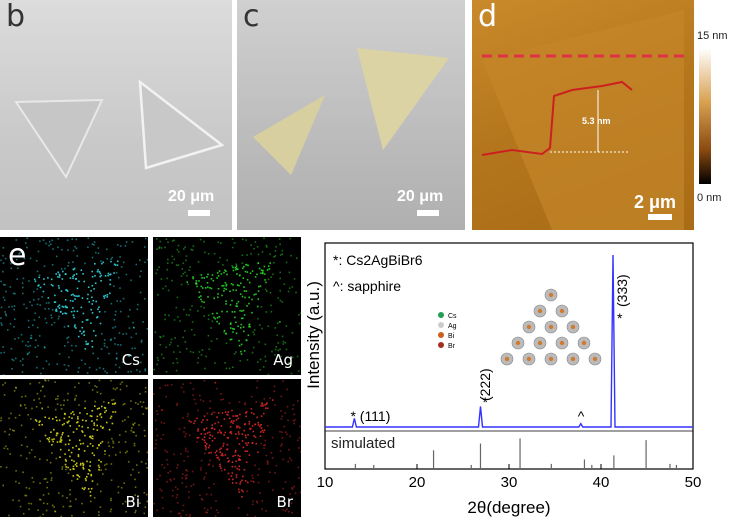 The image size is (737, 527). I want to click on panel-c: c 20 μm, so click(351, 115).